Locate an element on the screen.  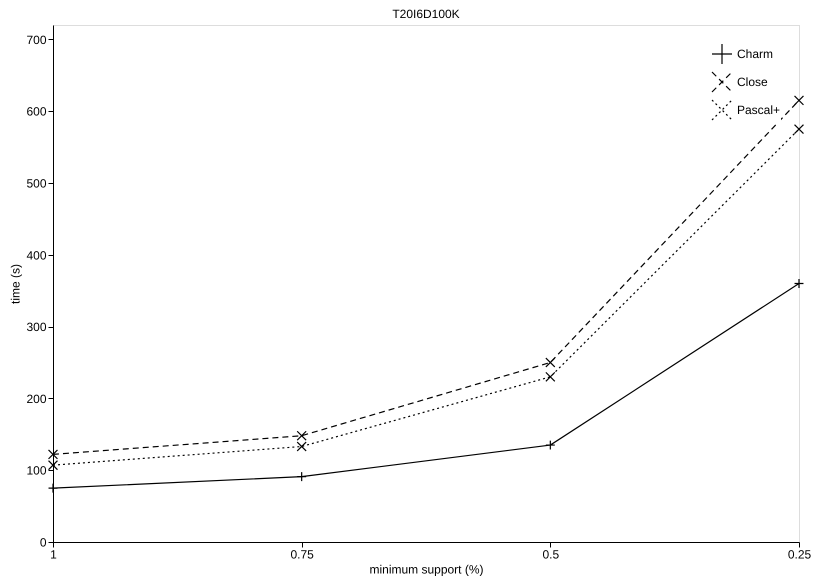
y-tick-label: 200 is located at coordinates (36, 399).